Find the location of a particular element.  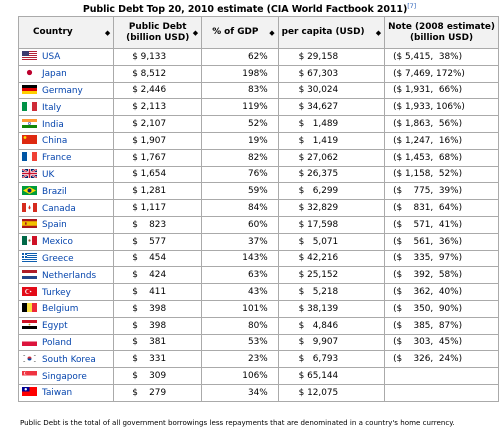

note-cell: ($ 362, 40%) is located at coordinates (441, 292).